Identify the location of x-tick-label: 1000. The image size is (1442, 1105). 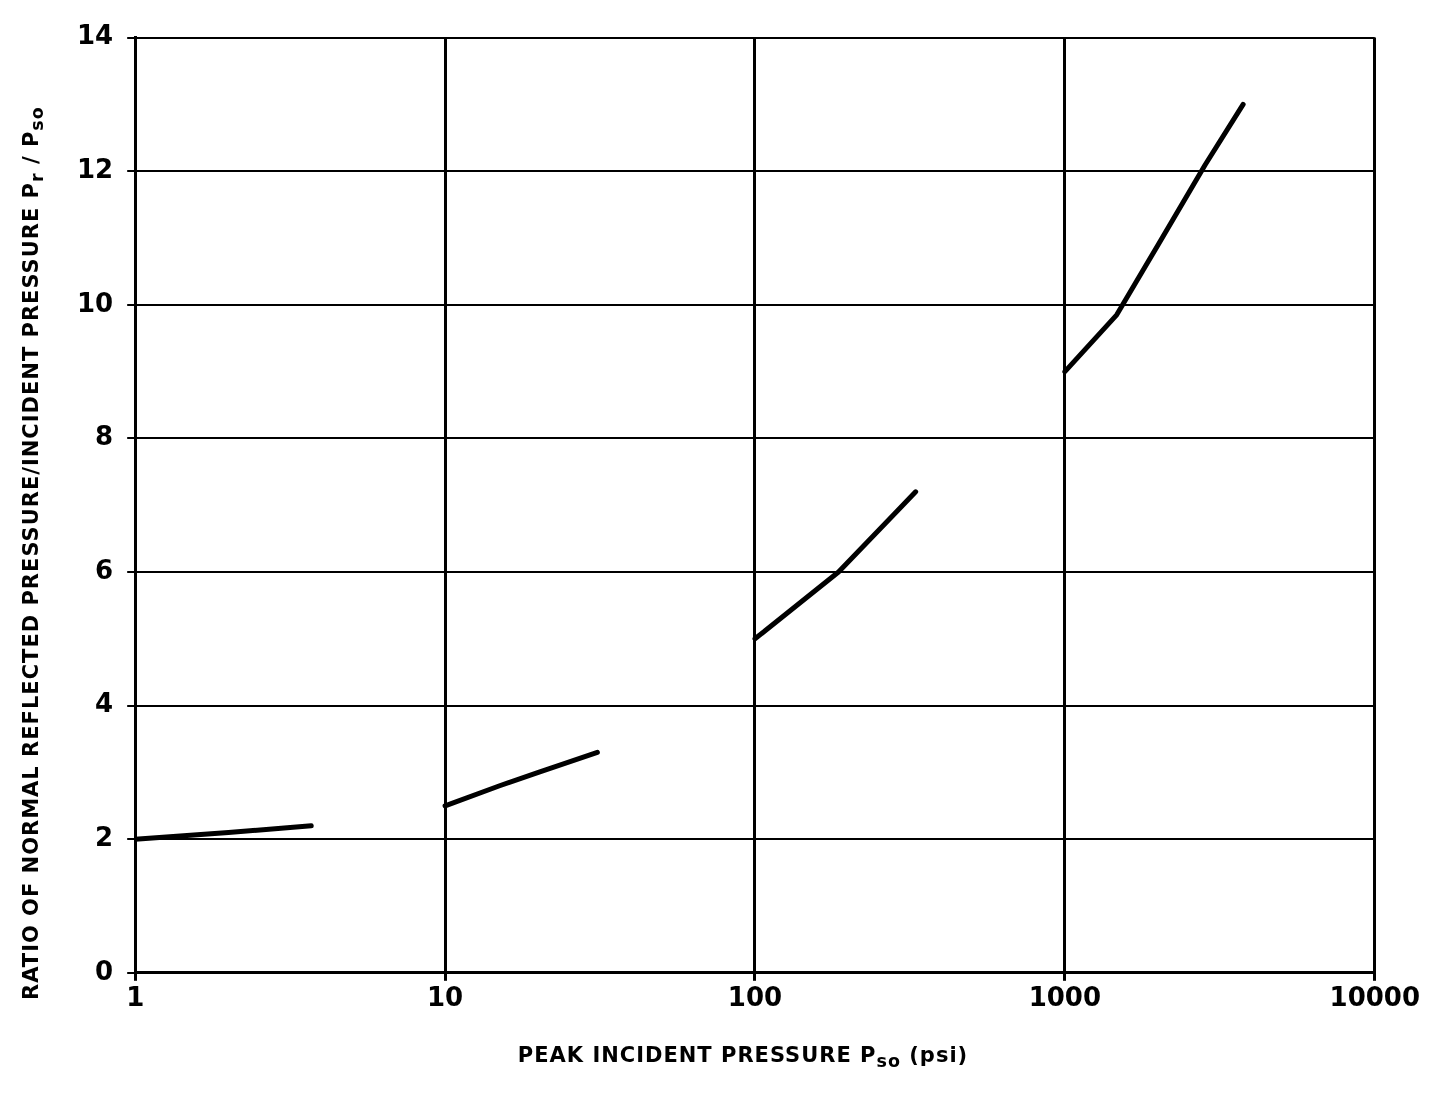
(1065, 997).